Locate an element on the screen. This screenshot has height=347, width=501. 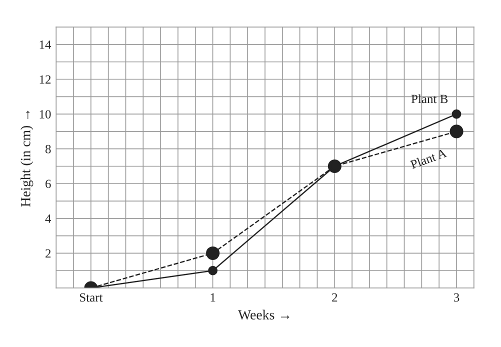
y-tick-label: 12 is located at coordinates (45, 79).